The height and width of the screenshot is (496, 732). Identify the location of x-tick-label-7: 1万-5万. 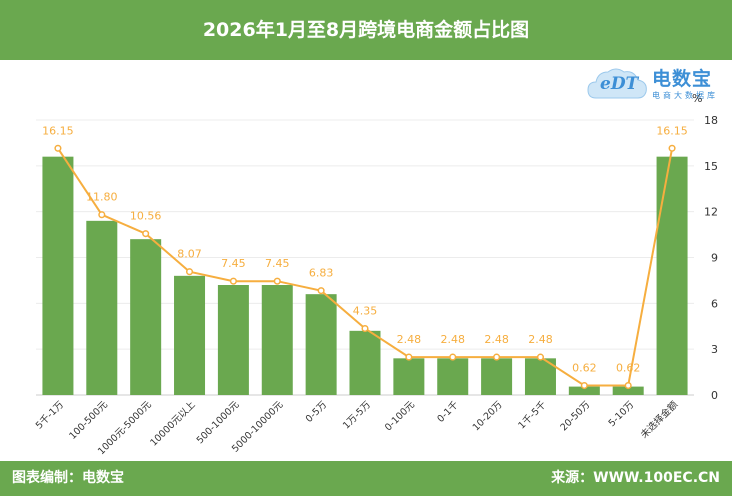
(357, 415).